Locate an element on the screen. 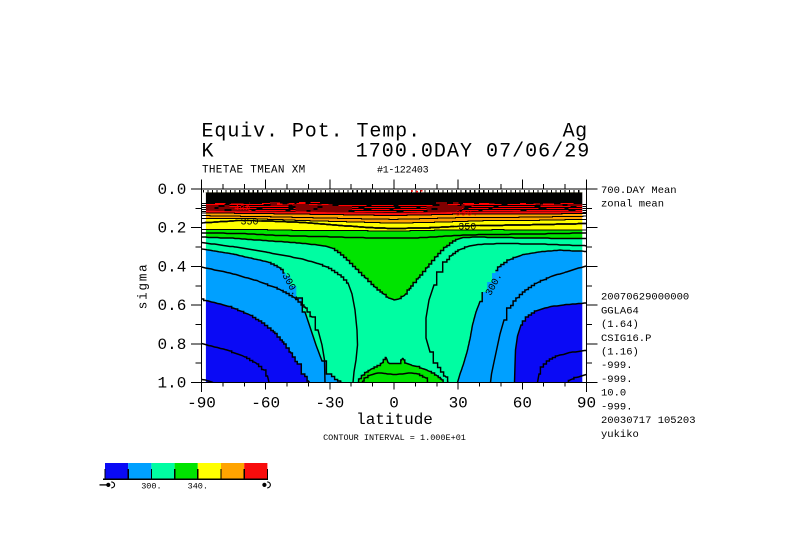  svg-text: 30 is located at coordinates (458, 403).